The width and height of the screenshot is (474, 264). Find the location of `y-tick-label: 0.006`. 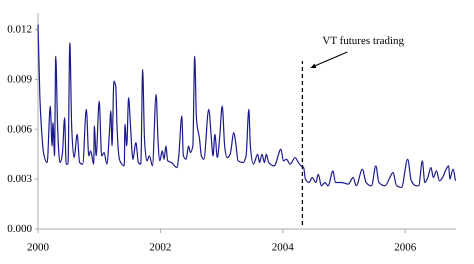

y-tick-label: 0.006 is located at coordinates (19, 129).